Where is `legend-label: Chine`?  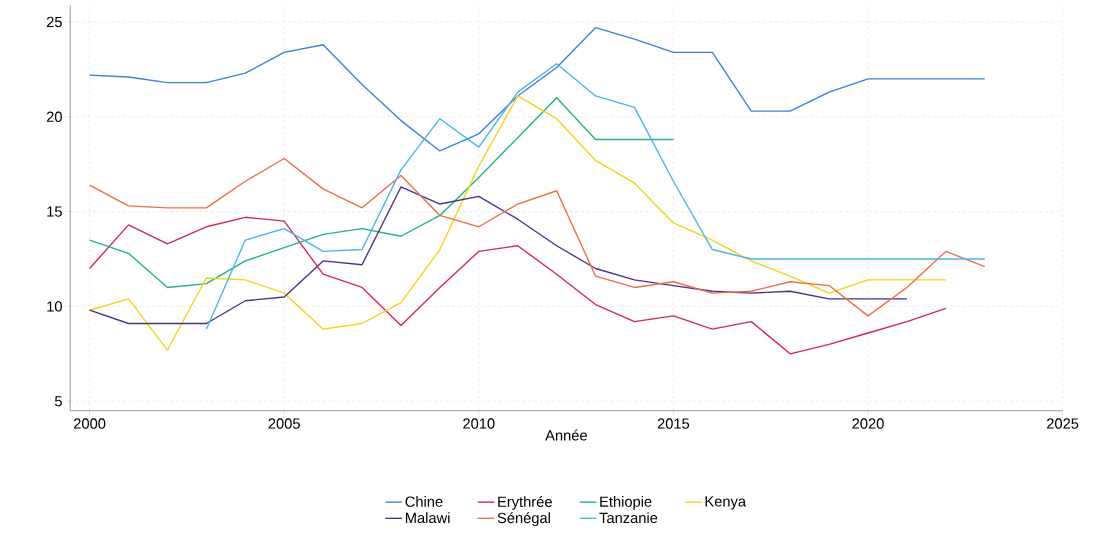
legend-label: Chine is located at coordinates (424, 501).